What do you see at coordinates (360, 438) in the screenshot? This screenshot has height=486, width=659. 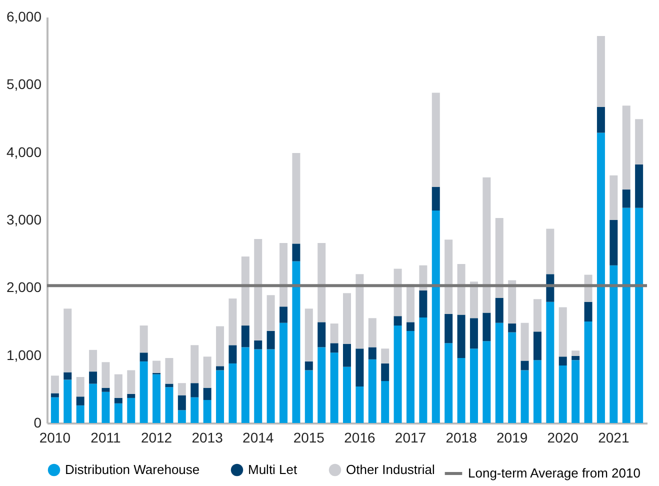 I see `x-tick-label: 2016` at bounding box center [360, 438].